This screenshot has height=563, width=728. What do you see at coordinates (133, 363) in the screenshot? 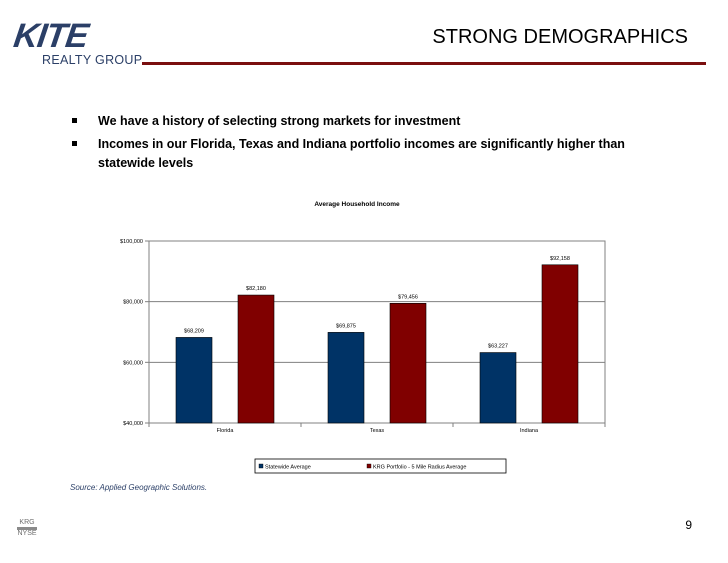
I see `y-tick-label: $60,000` at bounding box center [133, 363].